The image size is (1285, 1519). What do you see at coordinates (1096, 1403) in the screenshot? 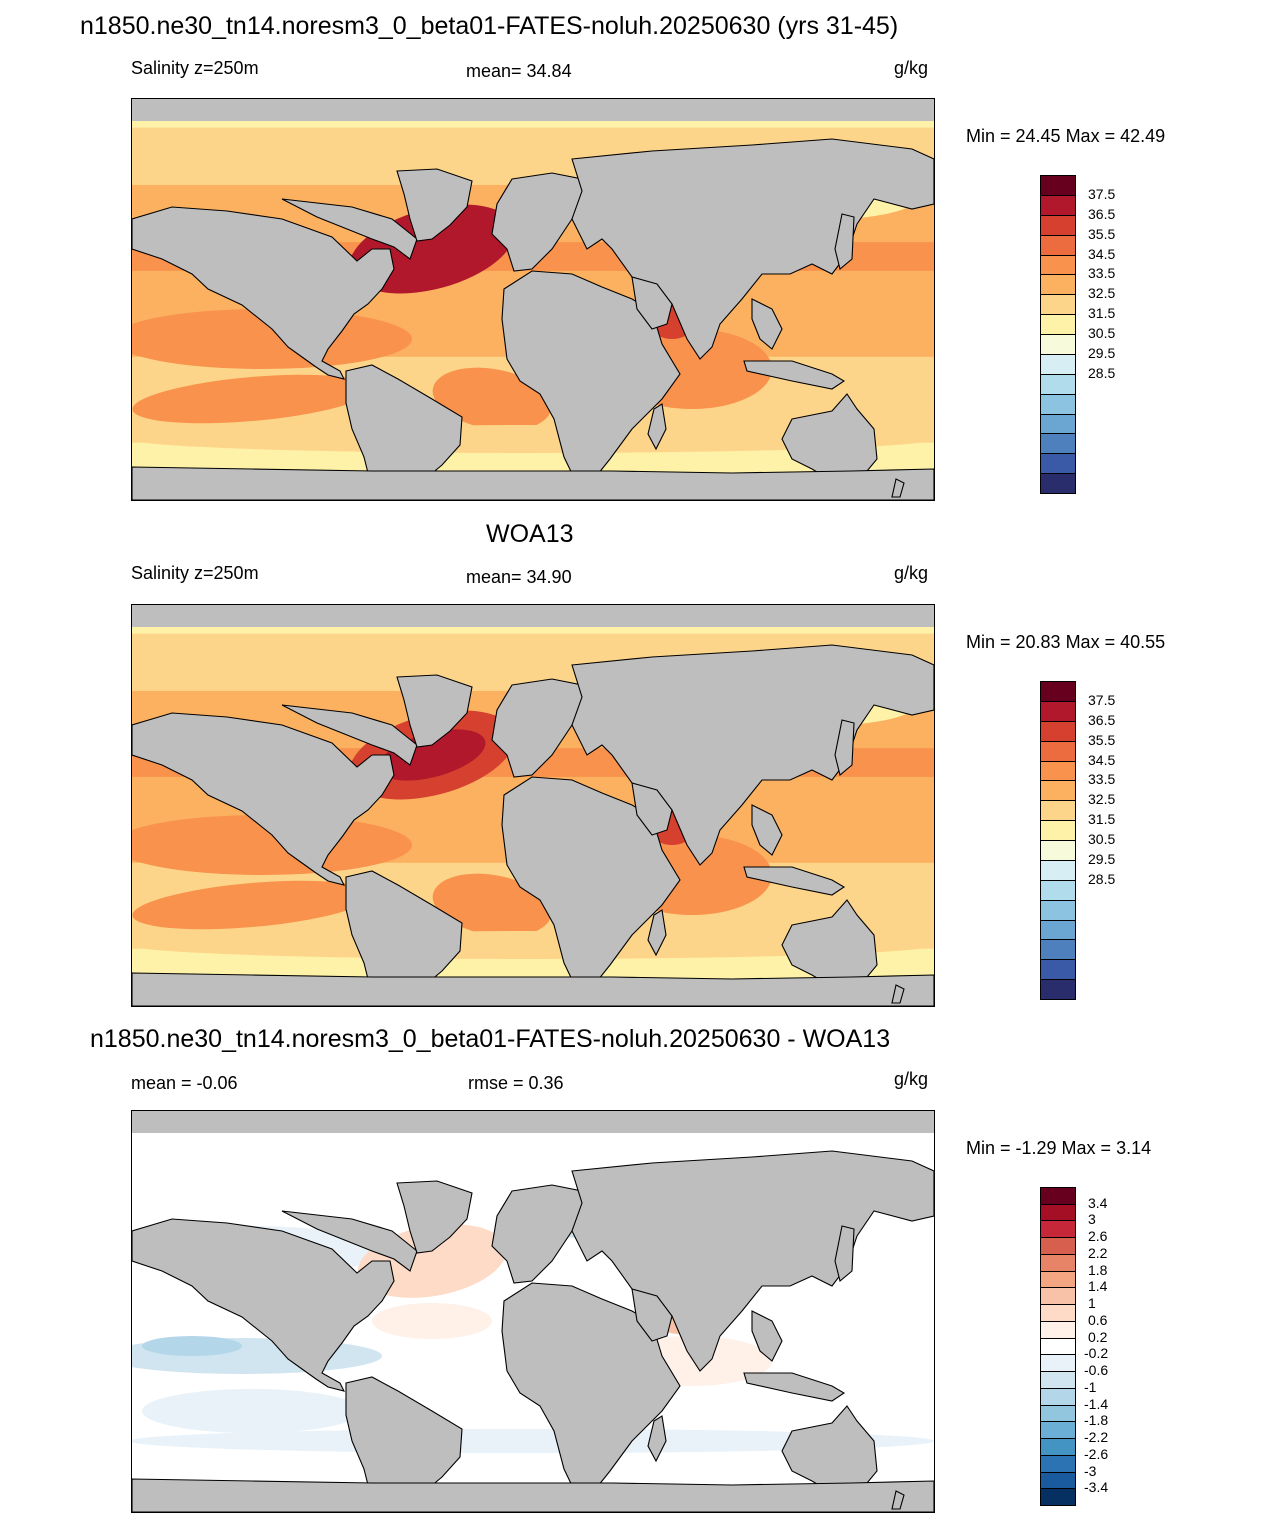
I see `colorbar-label: -1.4` at bounding box center [1096, 1403].